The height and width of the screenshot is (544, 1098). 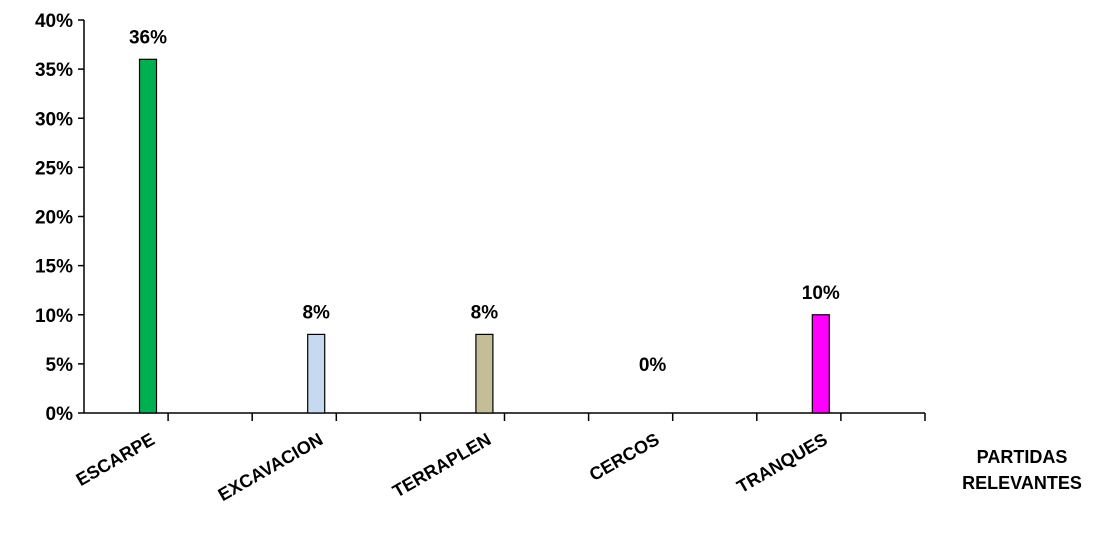 I want to click on y-tick-label: 25%, so click(x=54, y=168).